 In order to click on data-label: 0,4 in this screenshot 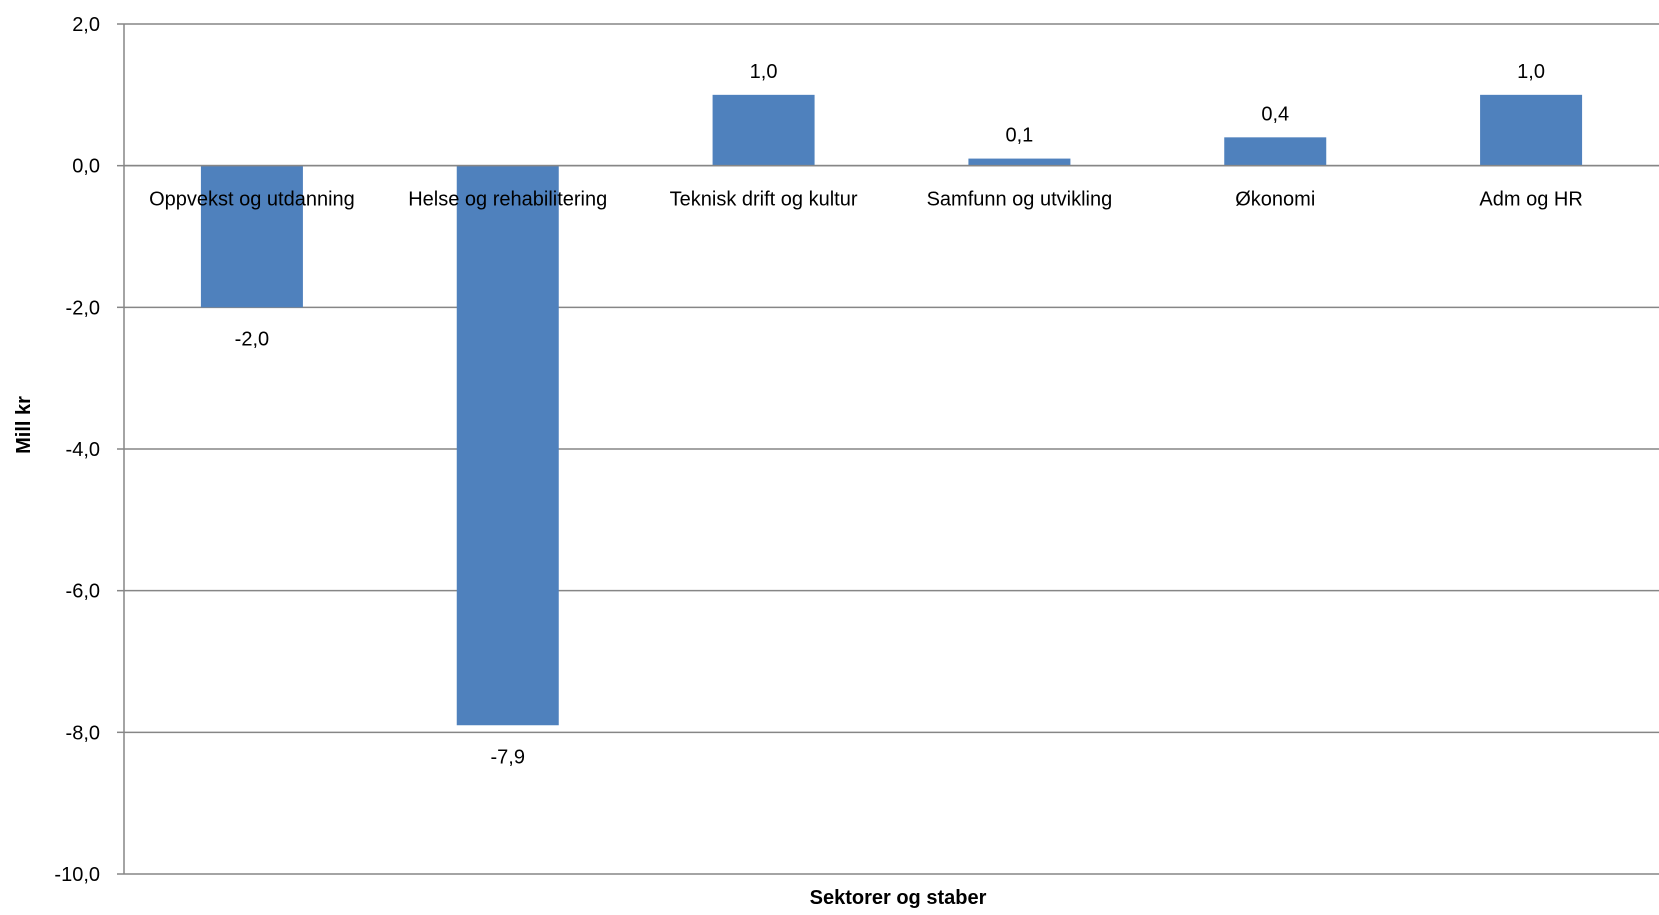, I will do `click(1275, 114)`.